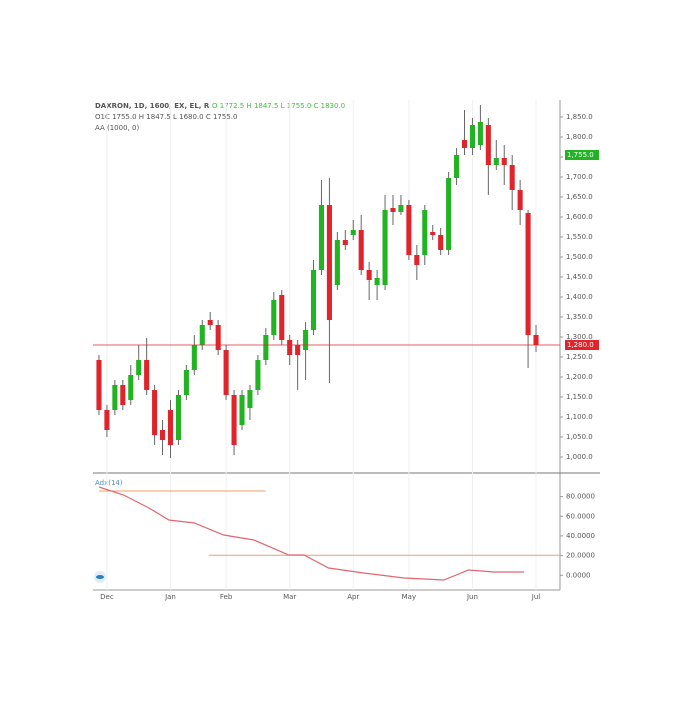 The height and width of the screenshot is (704, 700). I want to click on header-line: DAXRON, 1D, 1600, EX, EL, R, so click(152, 106).